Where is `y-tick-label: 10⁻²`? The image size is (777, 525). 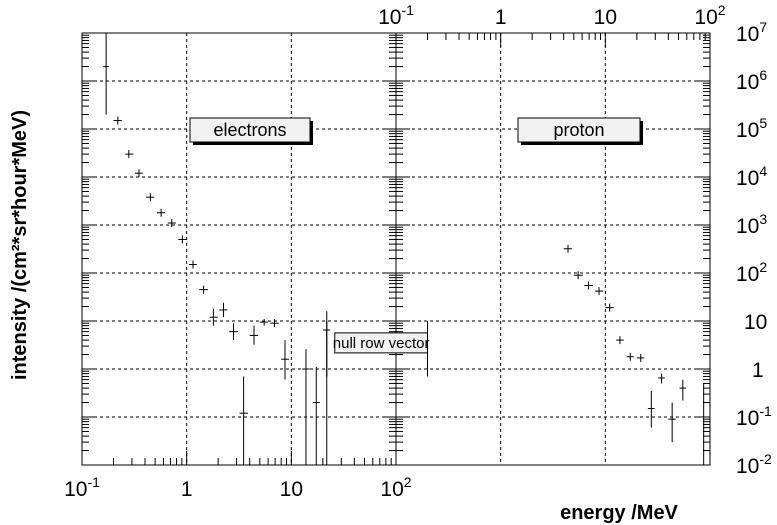
y-tick-label: 10⁻² is located at coordinates (754, 464).